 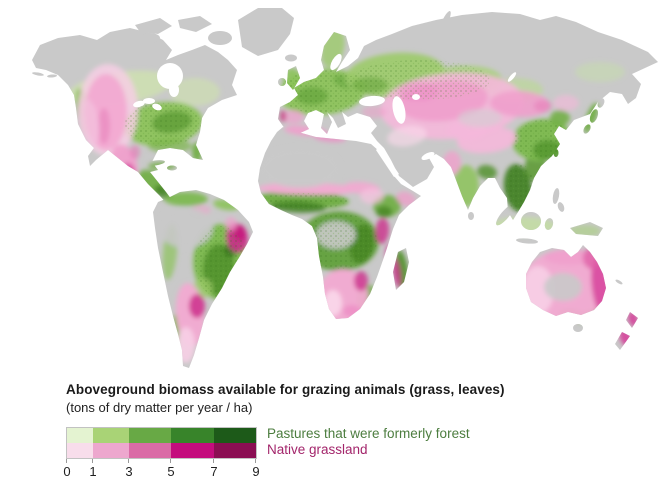 I want to click on legend-row-grassland, so click(x=161, y=450).